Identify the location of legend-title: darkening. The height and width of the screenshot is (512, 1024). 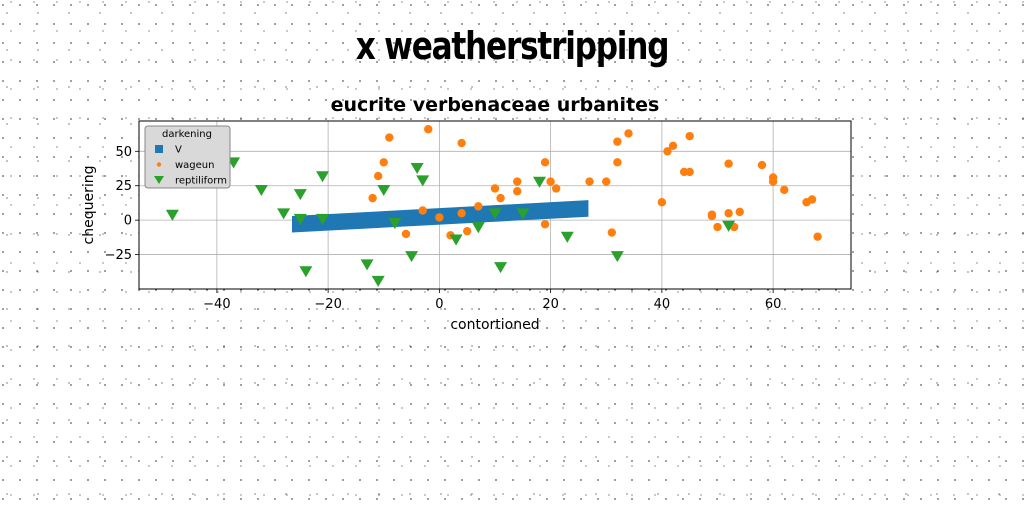
(187, 134).